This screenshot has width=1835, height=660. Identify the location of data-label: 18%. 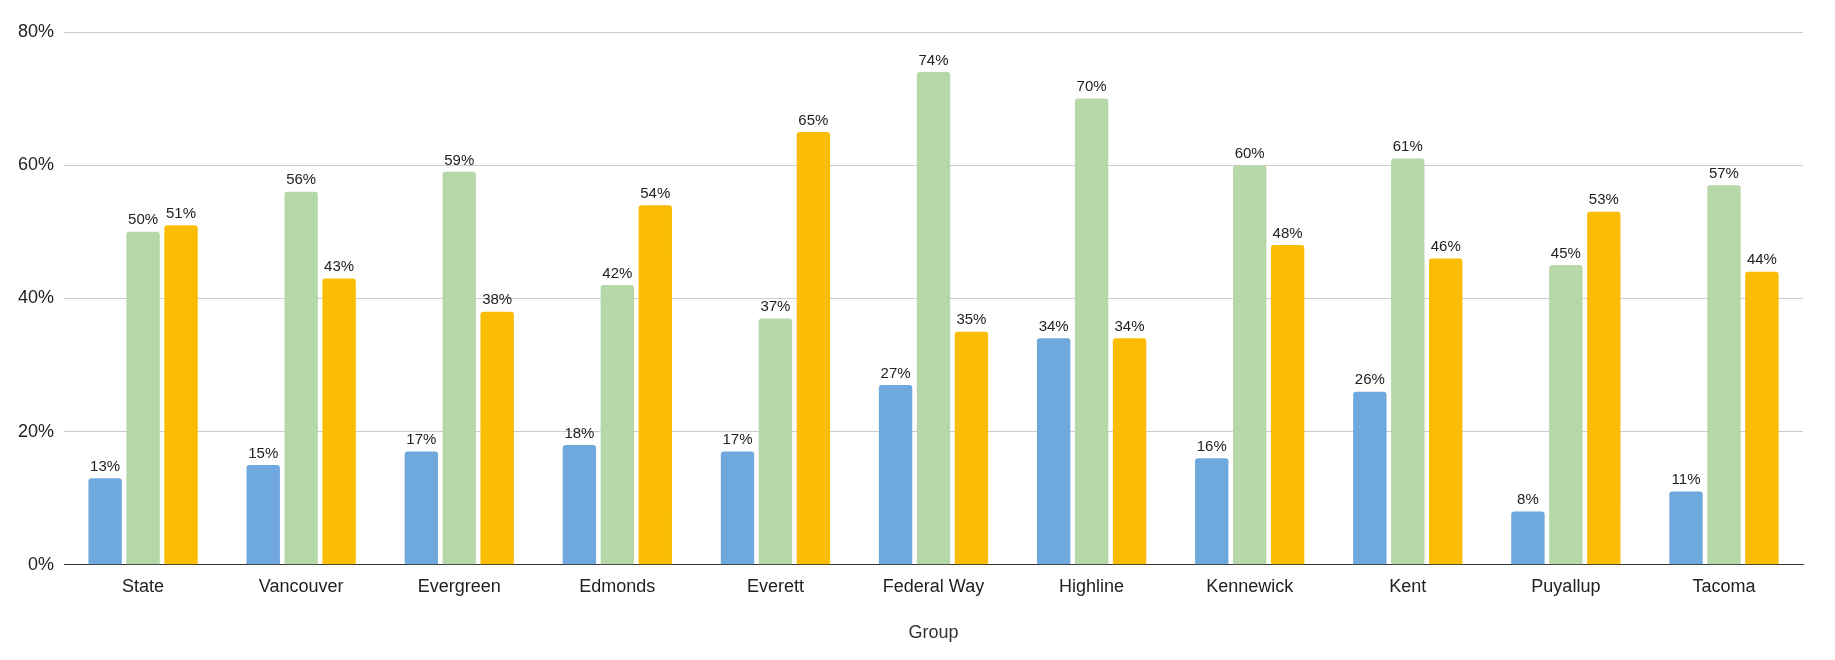
(579, 432).